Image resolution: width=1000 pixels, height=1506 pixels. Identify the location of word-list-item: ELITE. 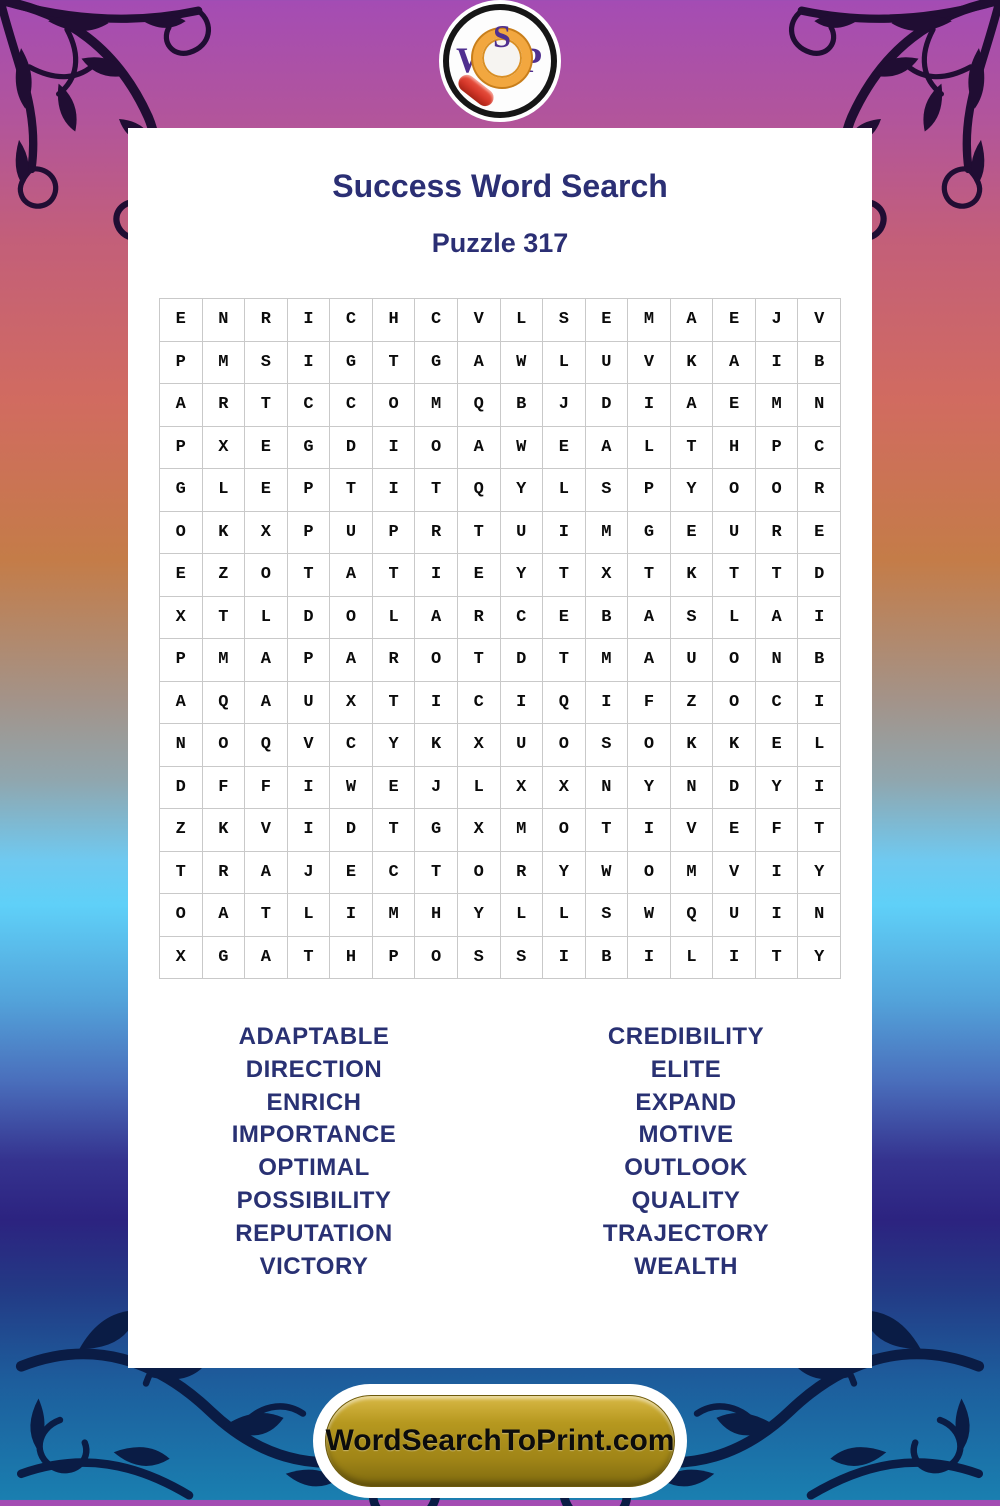
(686, 1069).